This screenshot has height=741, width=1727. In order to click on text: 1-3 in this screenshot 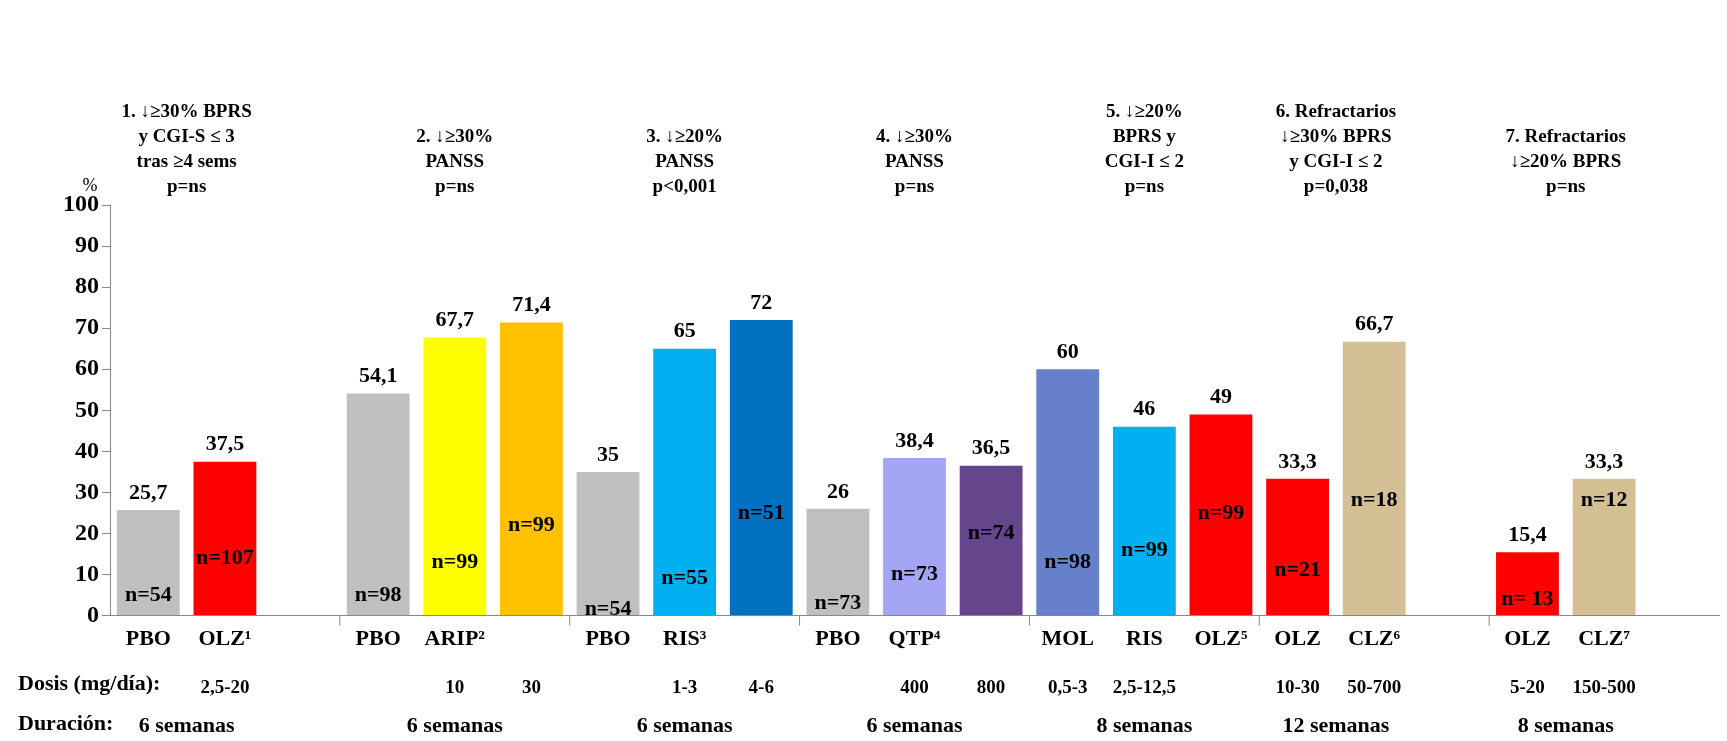, I will do `click(684, 686)`.